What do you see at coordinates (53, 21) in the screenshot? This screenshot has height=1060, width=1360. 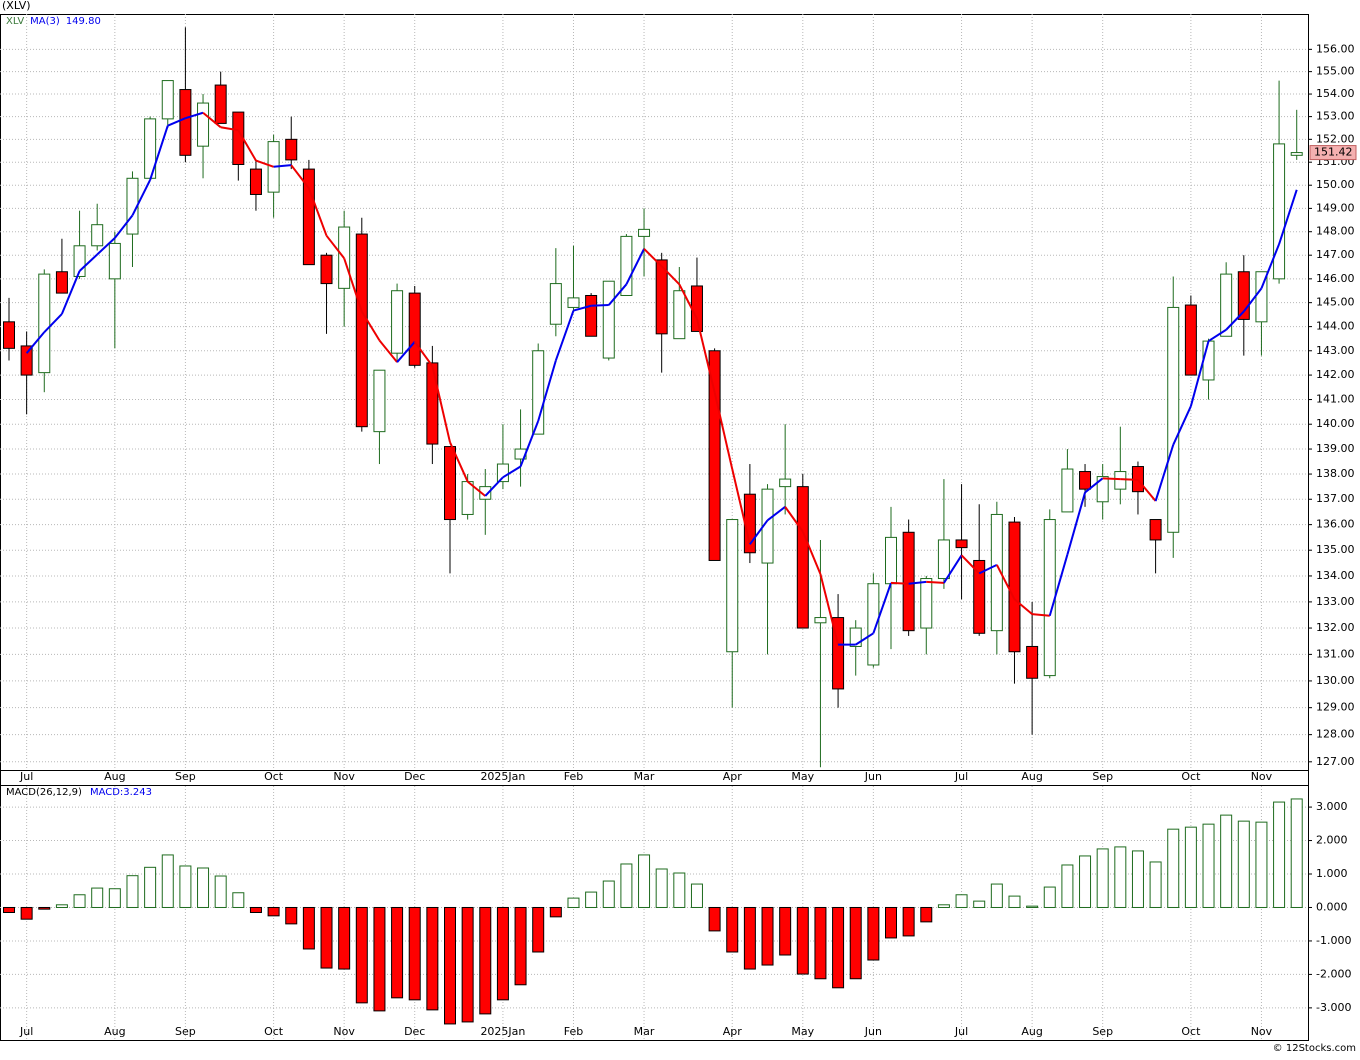 I see `legend: XLV MA(3) 149.80` at bounding box center [53, 21].